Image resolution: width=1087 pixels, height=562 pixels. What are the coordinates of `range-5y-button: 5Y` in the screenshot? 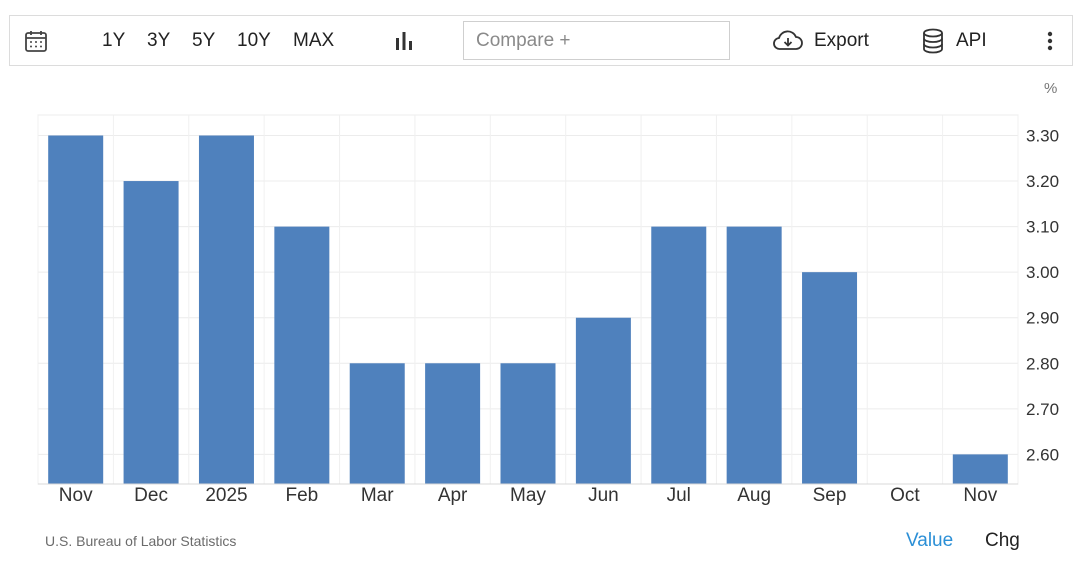 It's located at (204, 40).